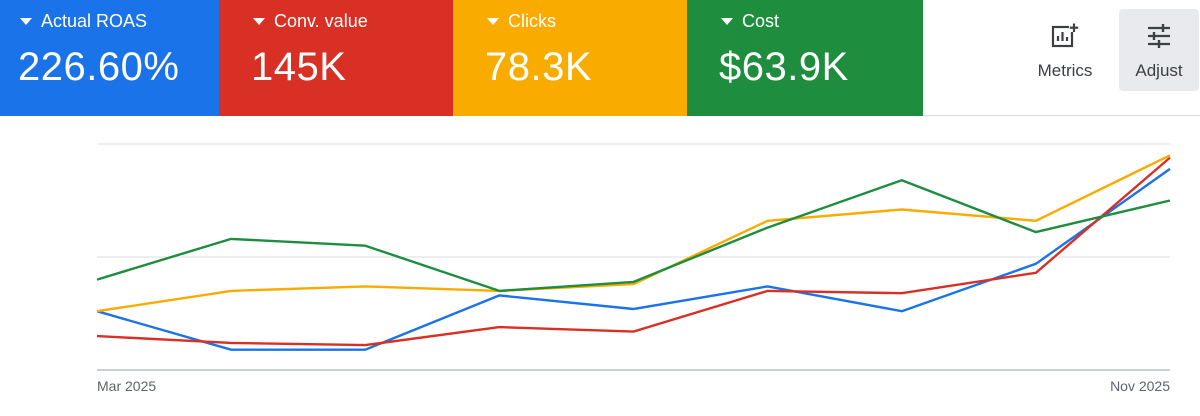 This screenshot has width=1200, height=416. What do you see at coordinates (1159, 50) in the screenshot?
I see `adjust-button: Adjust` at bounding box center [1159, 50].